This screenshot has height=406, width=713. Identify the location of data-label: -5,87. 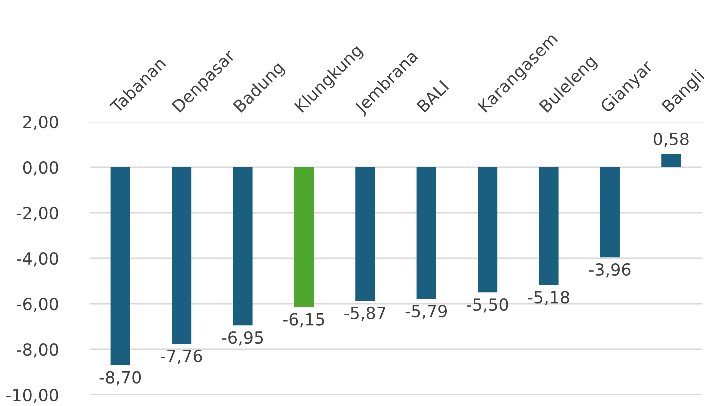
(365, 314).